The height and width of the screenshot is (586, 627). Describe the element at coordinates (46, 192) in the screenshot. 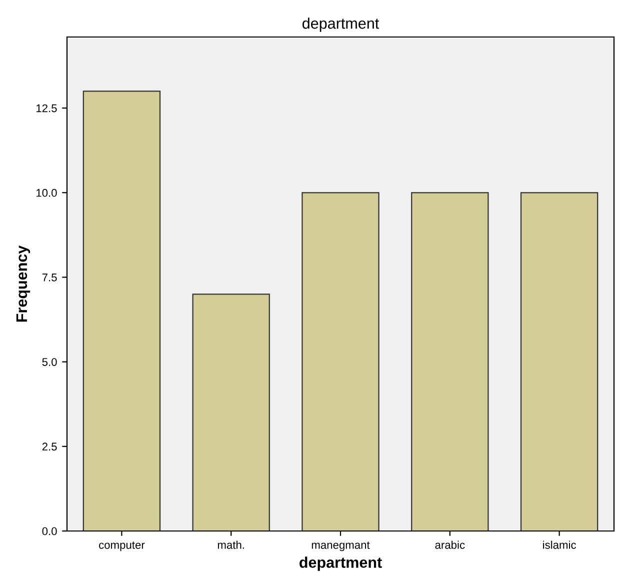

I see `y-tick-label: 10.0` at that location.